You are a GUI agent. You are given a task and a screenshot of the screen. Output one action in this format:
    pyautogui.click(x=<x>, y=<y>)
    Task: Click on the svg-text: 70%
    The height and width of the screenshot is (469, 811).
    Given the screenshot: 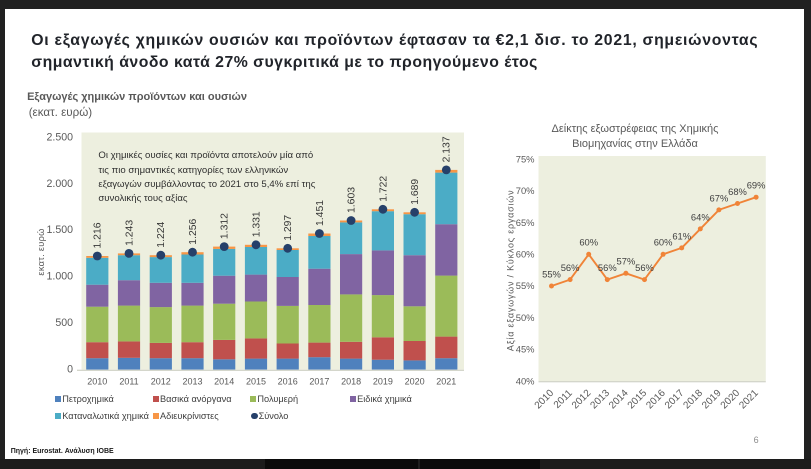 What is the action you would take?
    pyautogui.click(x=525, y=190)
    